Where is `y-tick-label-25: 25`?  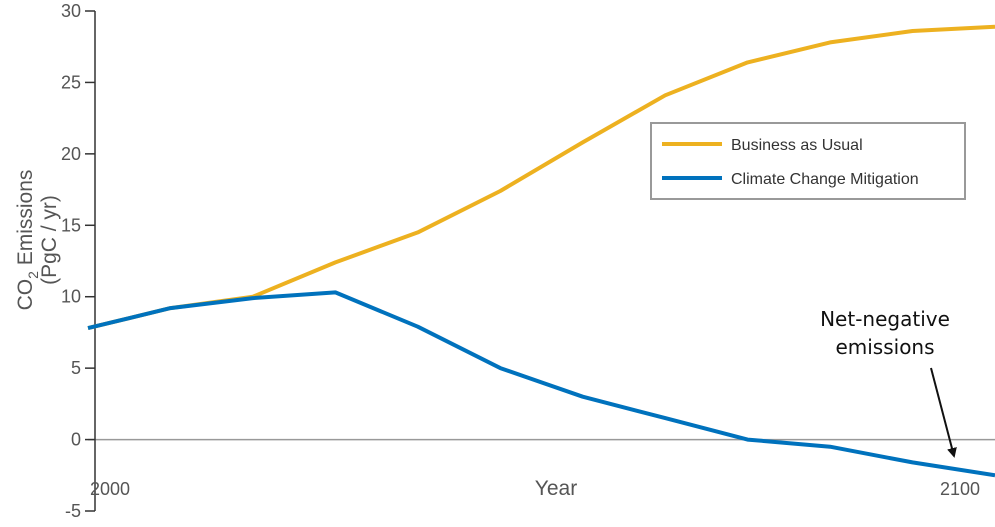 y-tick-label-25: 25 is located at coordinates (71, 82).